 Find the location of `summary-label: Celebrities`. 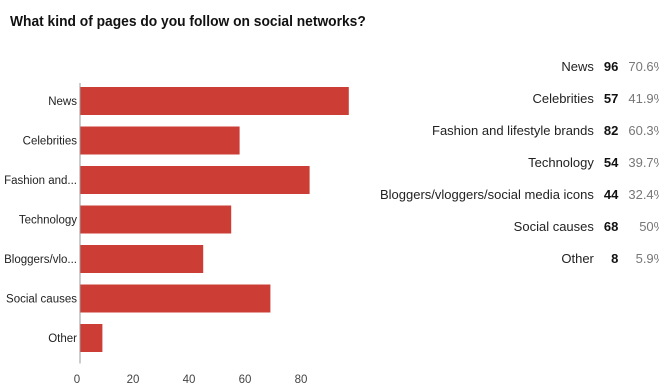

summary-label: Celebrities is located at coordinates (563, 98).